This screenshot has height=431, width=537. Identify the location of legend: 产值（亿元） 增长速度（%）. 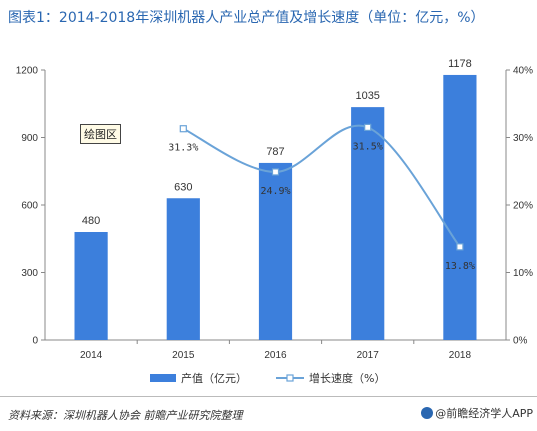
(267, 378).